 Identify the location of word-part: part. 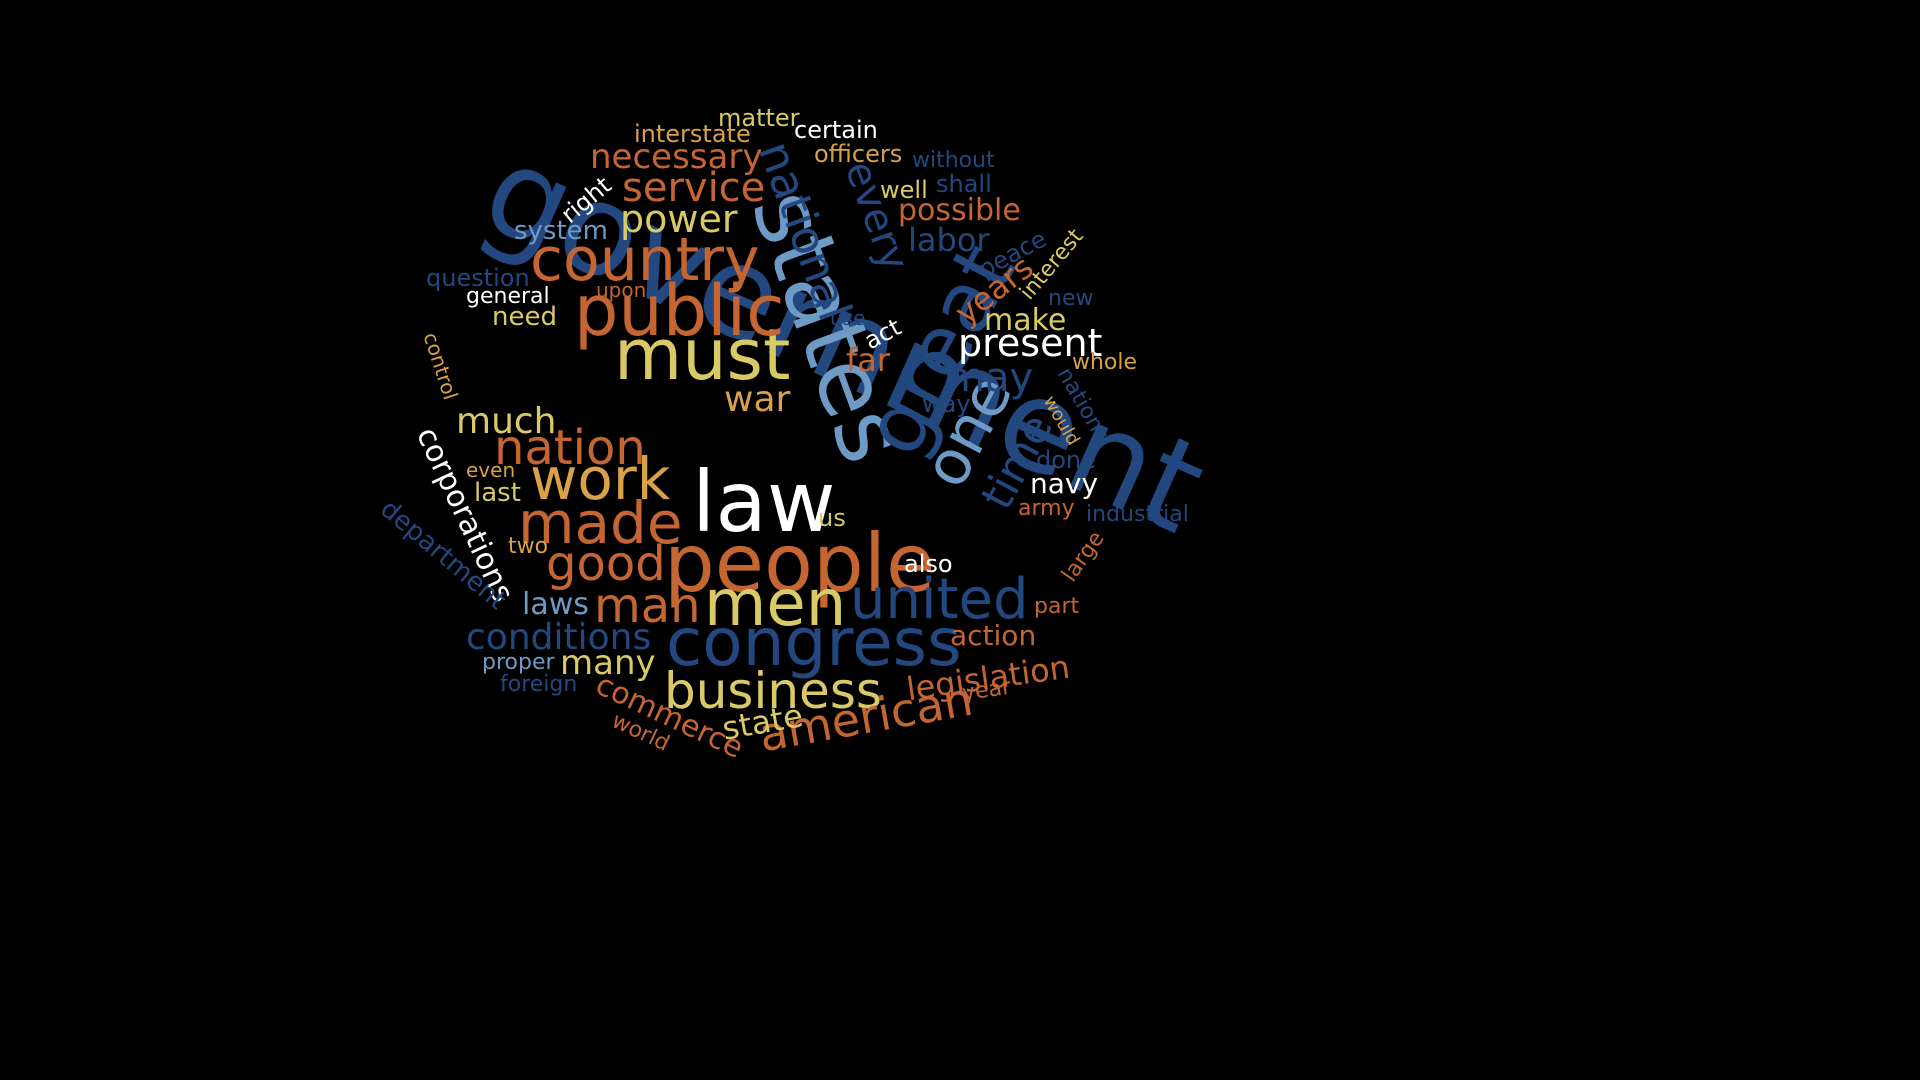
(1057, 606).